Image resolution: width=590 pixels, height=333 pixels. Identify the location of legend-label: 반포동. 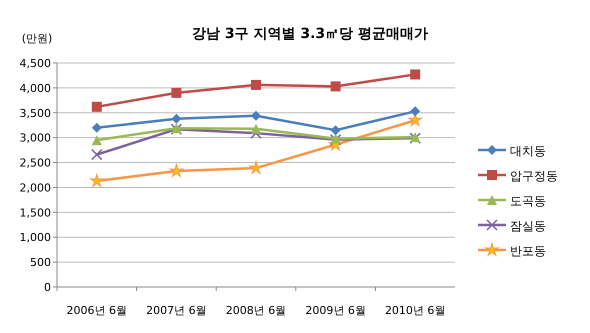
(528, 251).